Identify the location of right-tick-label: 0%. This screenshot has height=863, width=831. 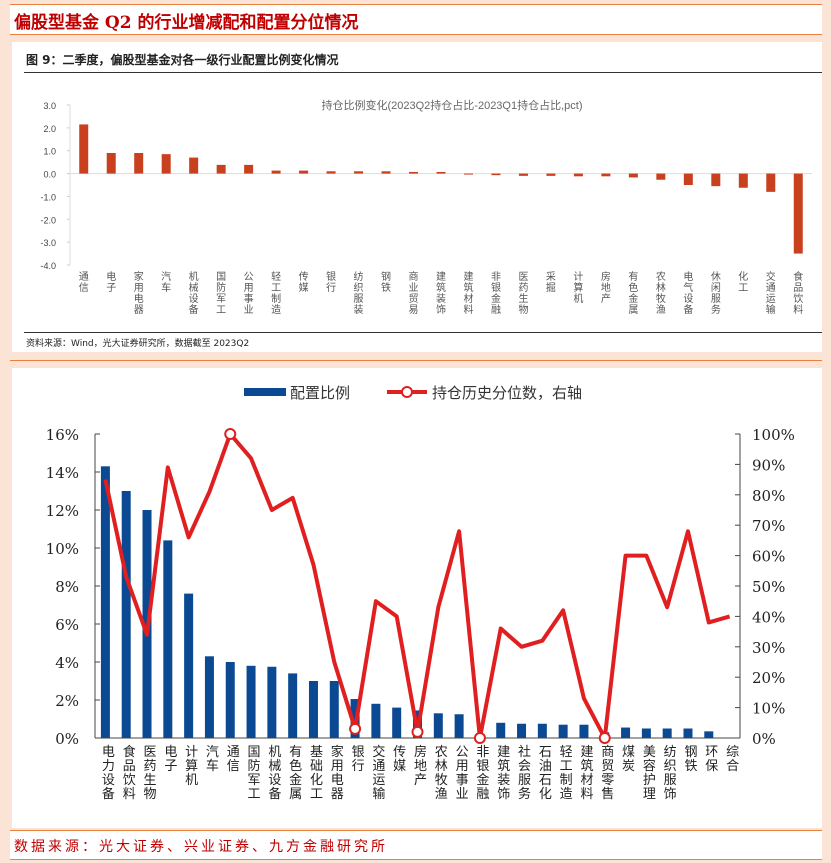
(764, 739).